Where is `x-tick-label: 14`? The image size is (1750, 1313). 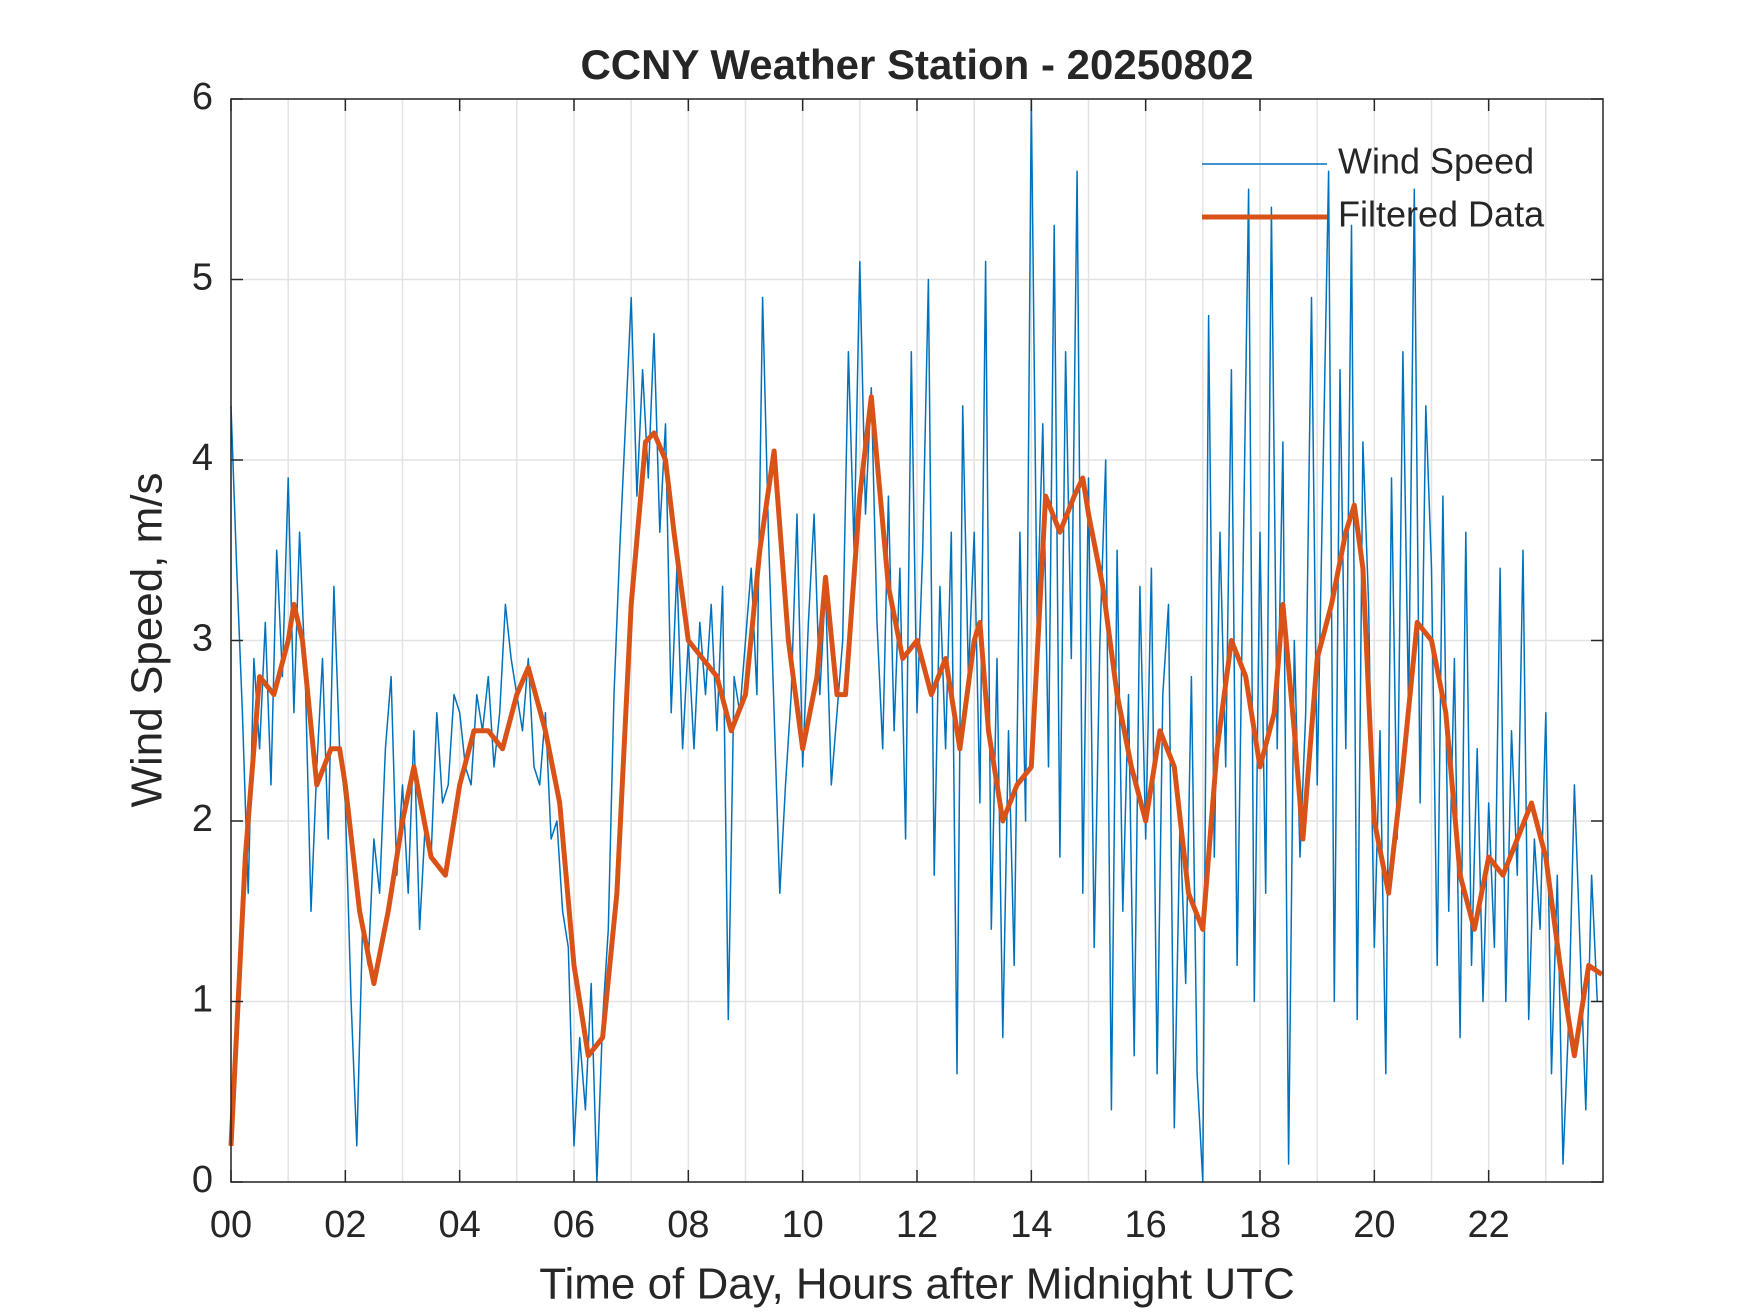
x-tick-label: 14 is located at coordinates (1031, 1225).